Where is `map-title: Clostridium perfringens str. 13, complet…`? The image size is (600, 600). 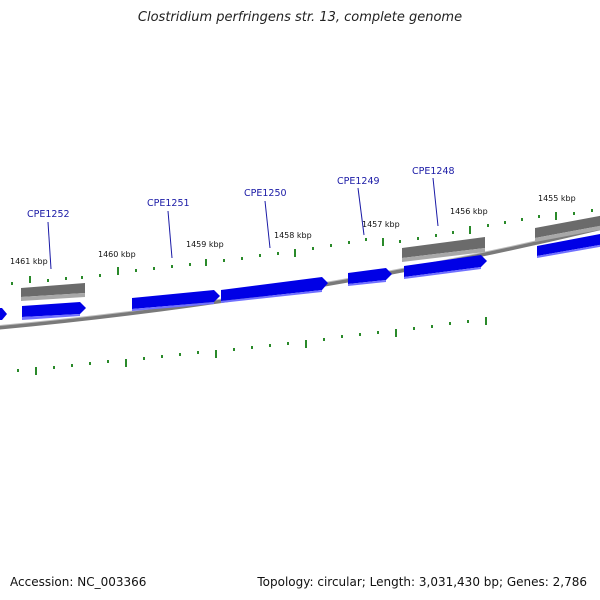
map-title: Clostridium perfringens str. 13, complet… is located at coordinates (300, 17).